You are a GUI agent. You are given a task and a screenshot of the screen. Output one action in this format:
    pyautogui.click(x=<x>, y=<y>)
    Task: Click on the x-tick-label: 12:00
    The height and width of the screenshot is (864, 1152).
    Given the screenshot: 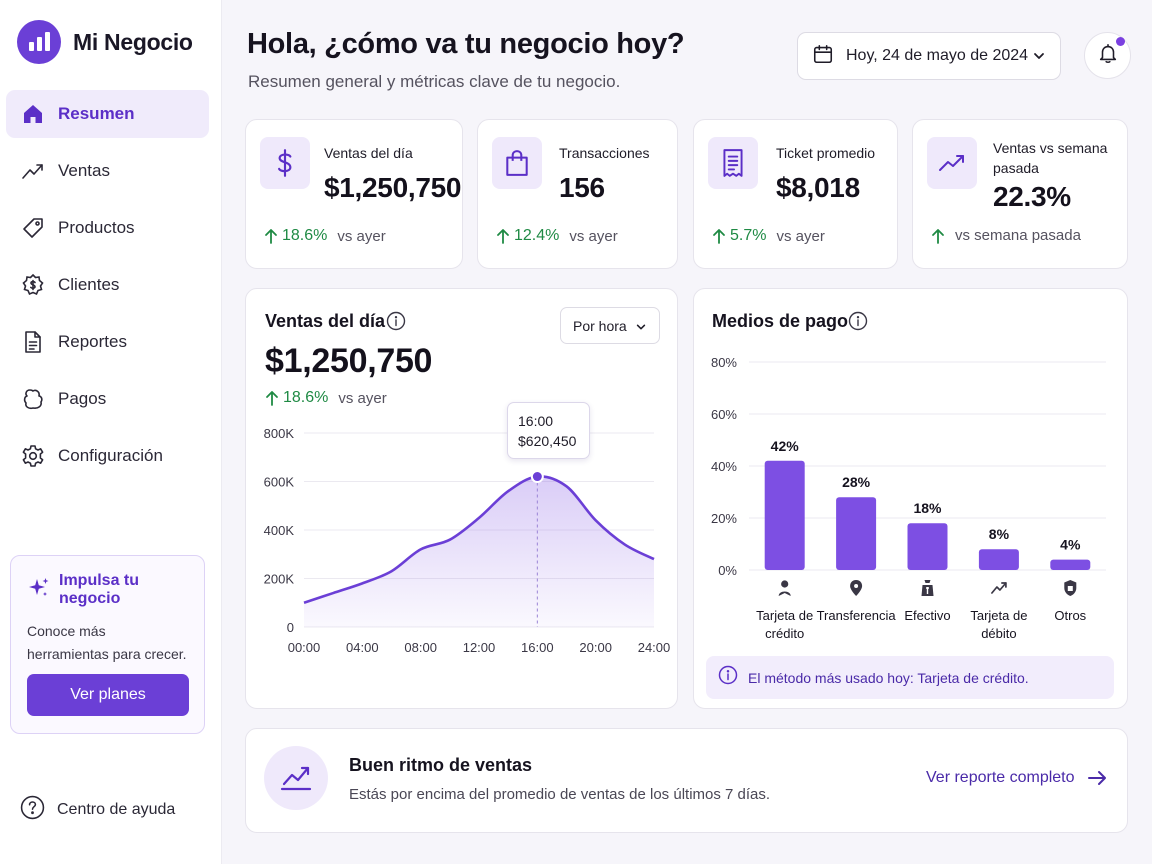 What is the action you would take?
    pyautogui.click(x=479, y=647)
    